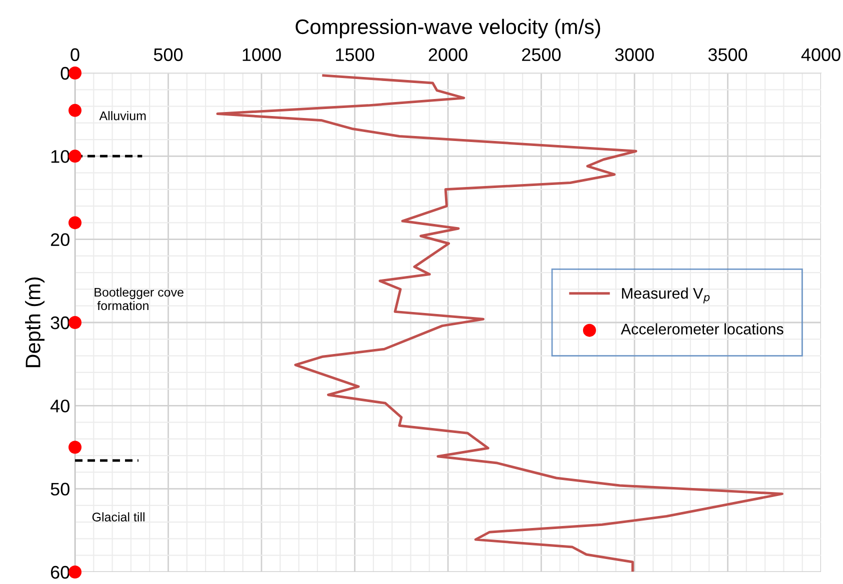 The image size is (843, 584). What do you see at coordinates (122, 115) in the screenshot?
I see `annotation: Alluvium` at bounding box center [122, 115].